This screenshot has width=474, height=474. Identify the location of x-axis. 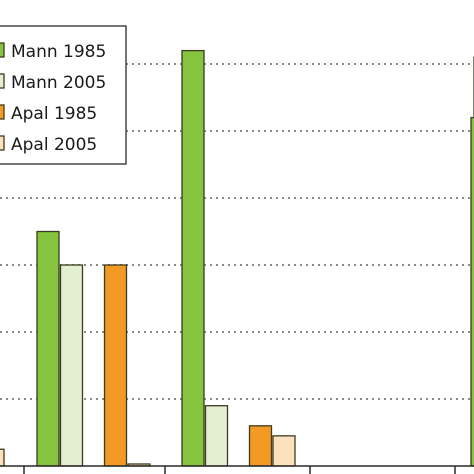
(237, 469).